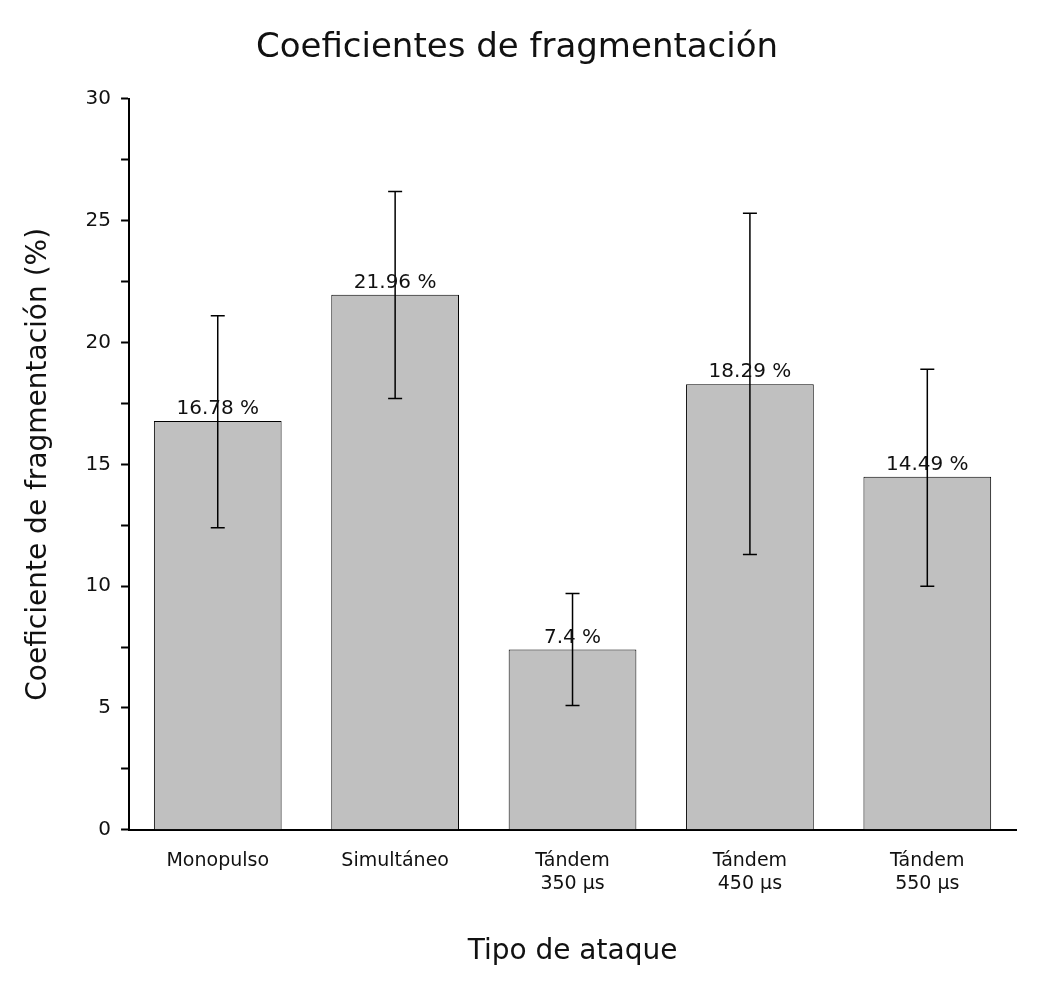  I want to click on y-tick-label: 10, so click(98, 584).